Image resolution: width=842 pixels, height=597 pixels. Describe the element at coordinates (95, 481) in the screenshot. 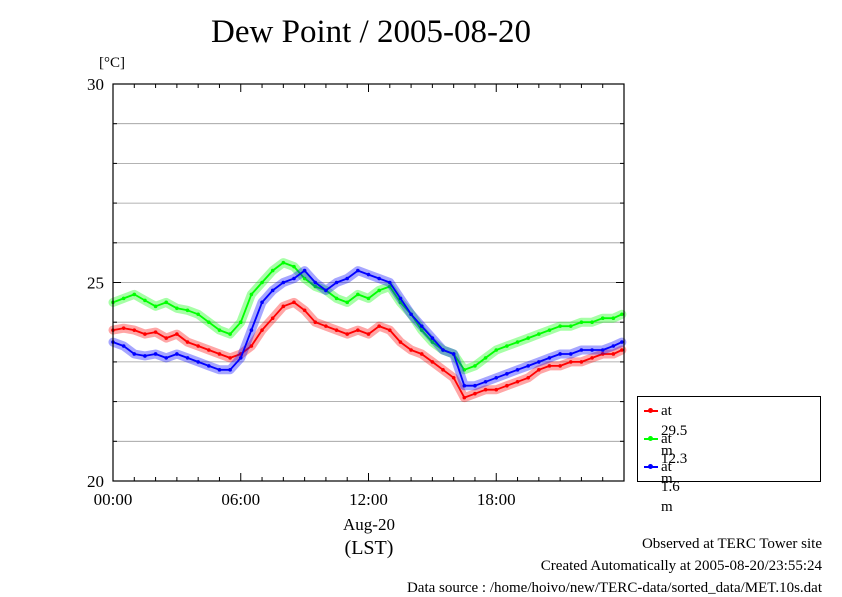

I see `y-tick-label: 20` at that location.